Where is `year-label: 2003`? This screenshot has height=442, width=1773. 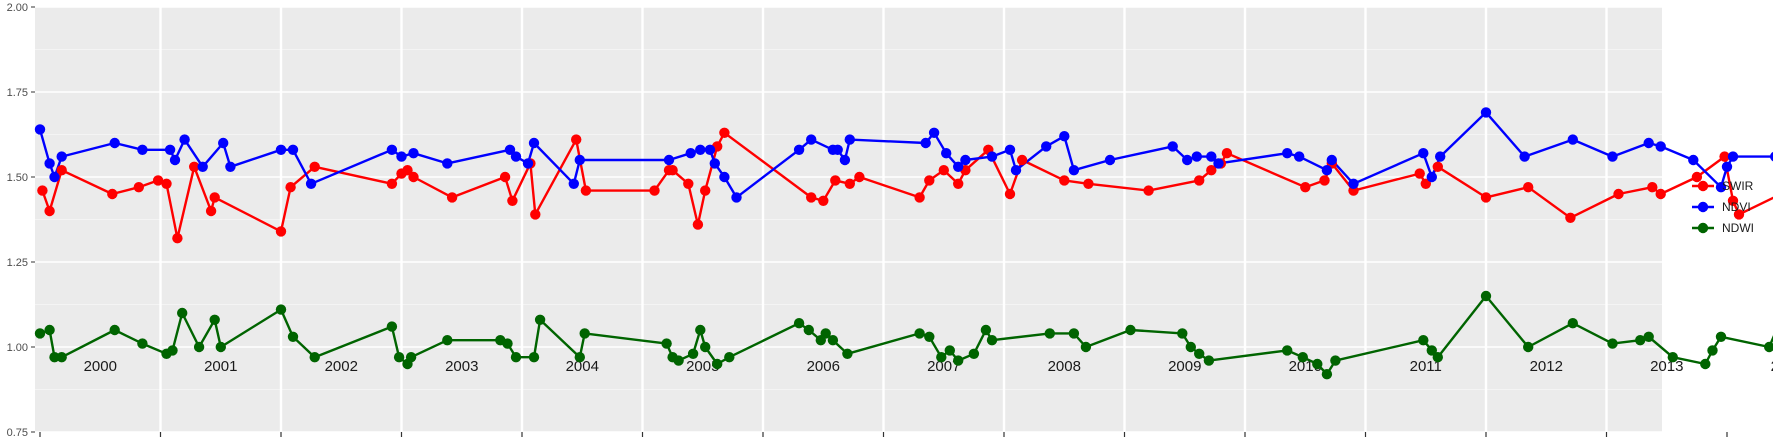 year-label: 2003 is located at coordinates (461, 366).